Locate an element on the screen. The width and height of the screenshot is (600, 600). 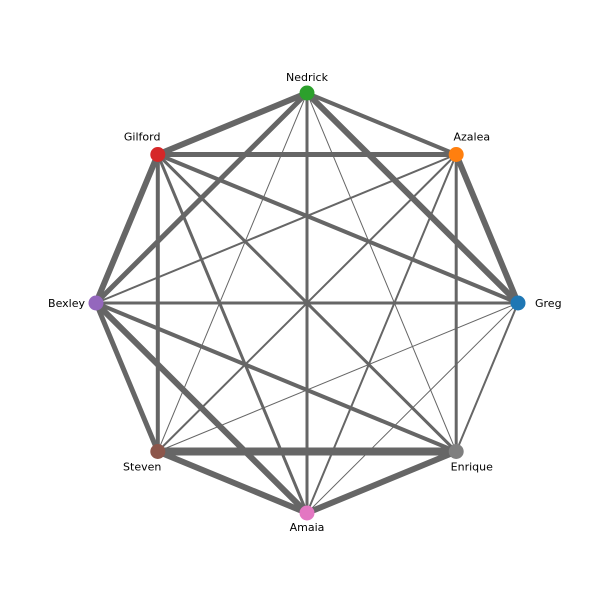
edge-bexley-amaia is located at coordinates (201, 408).